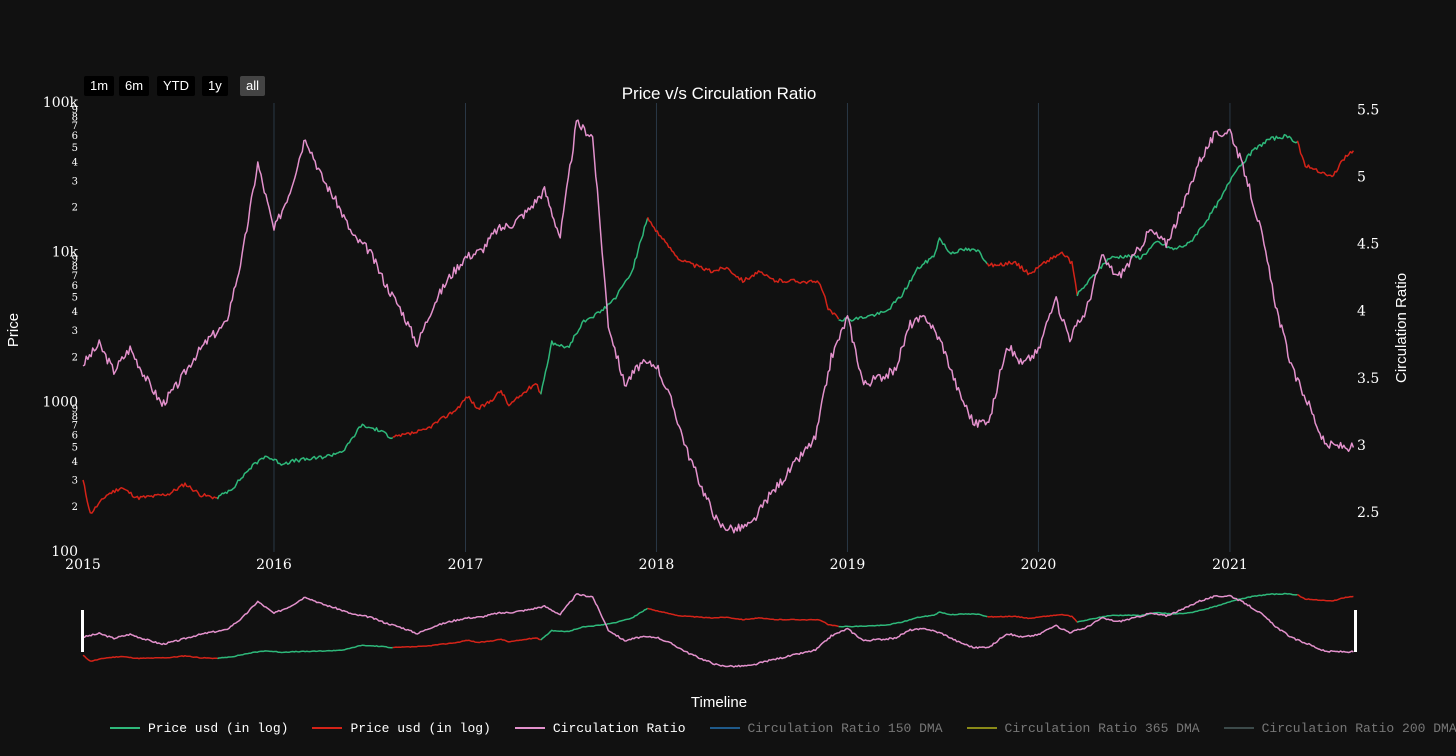  Describe the element at coordinates (61, 103) in the screenshot. I see `y-left-tick-label: 100k` at that location.